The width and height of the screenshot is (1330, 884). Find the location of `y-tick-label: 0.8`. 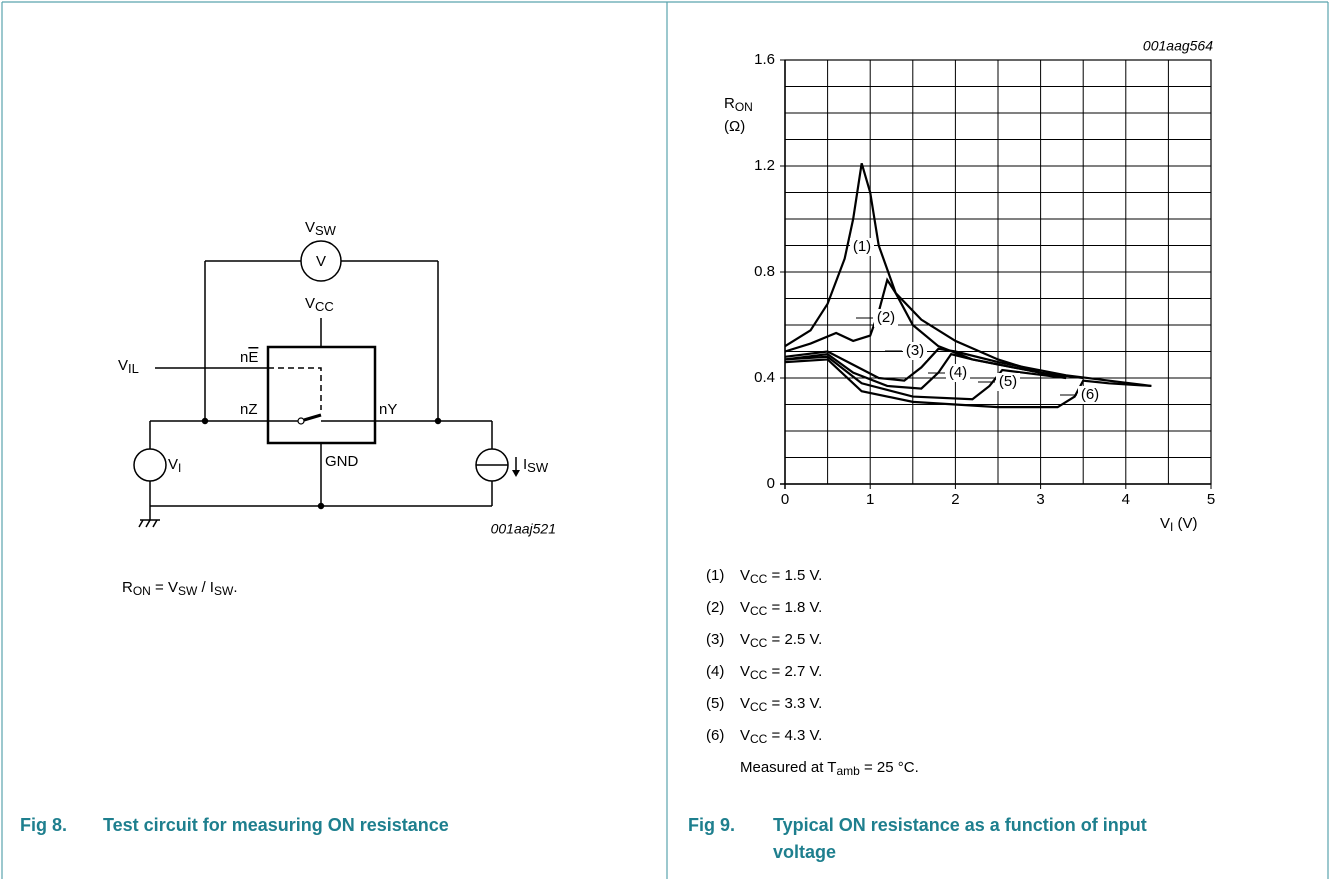

y-tick-label: 0.8 is located at coordinates (764, 271).